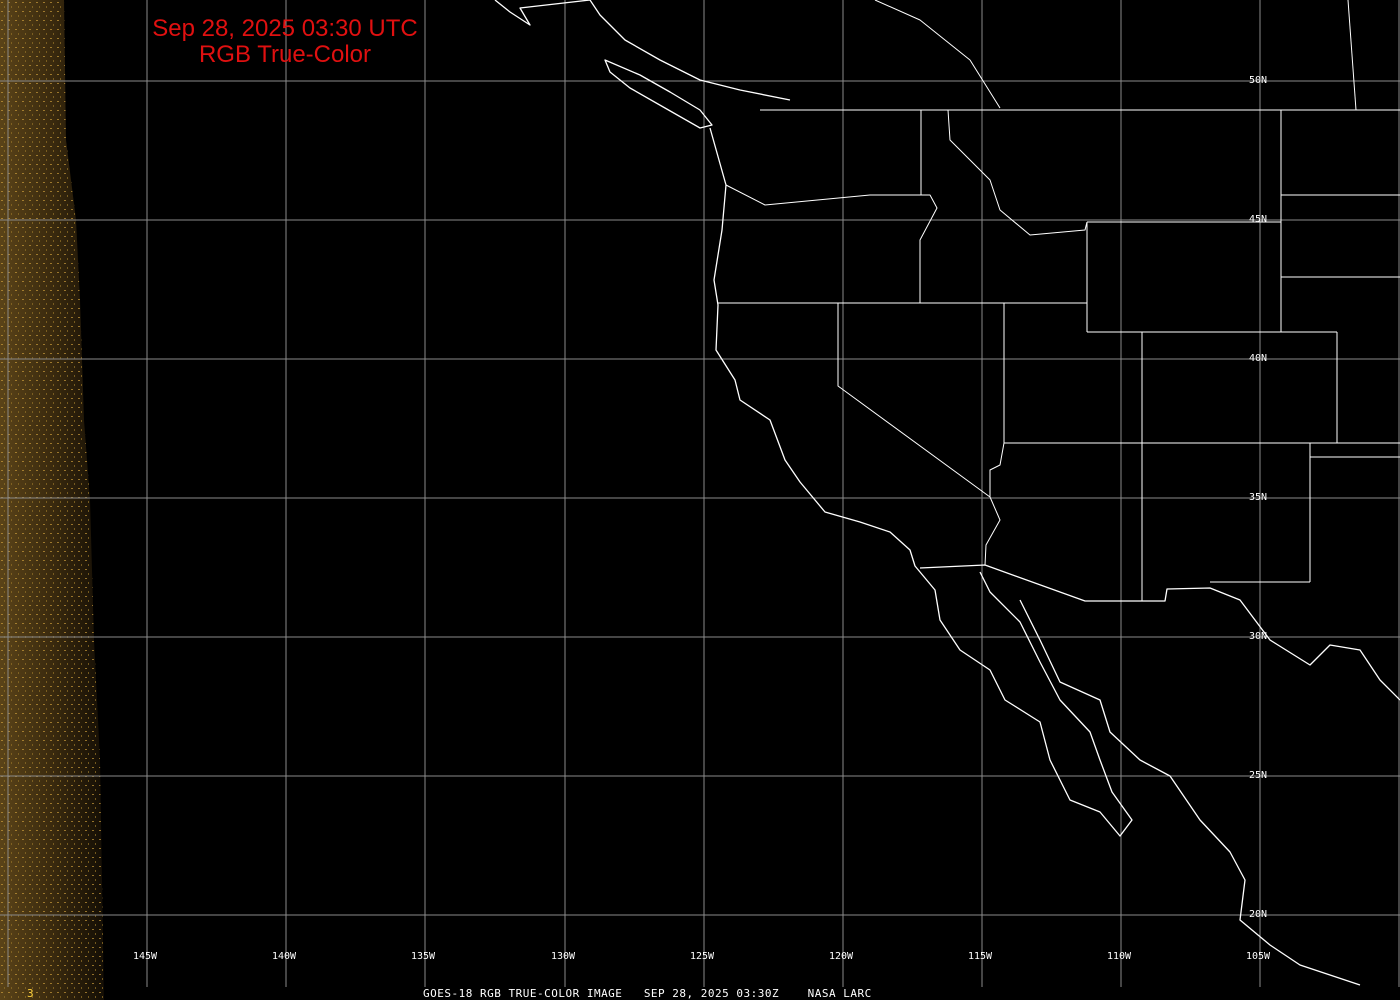 The image size is (1400, 1000). I want to click on bc-coast, so click(642, 50).